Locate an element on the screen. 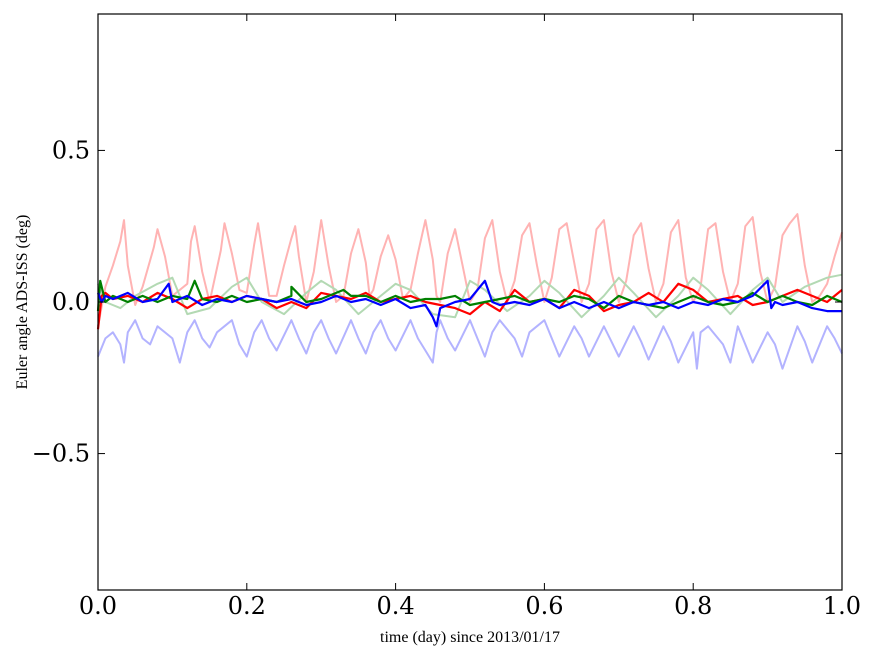  y-tick-label: 0.0 is located at coordinates (71, 302).